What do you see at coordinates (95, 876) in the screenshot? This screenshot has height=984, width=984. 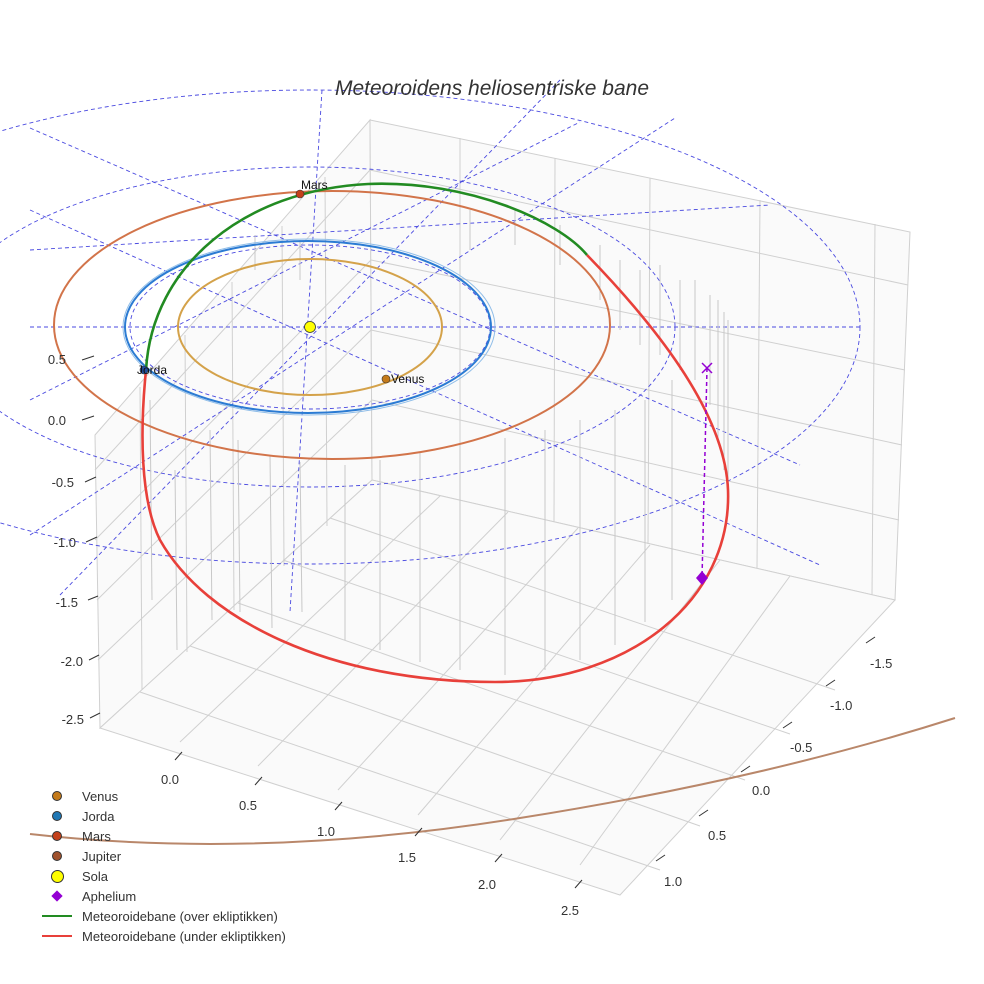 I see `legend-label: Sola` at bounding box center [95, 876].